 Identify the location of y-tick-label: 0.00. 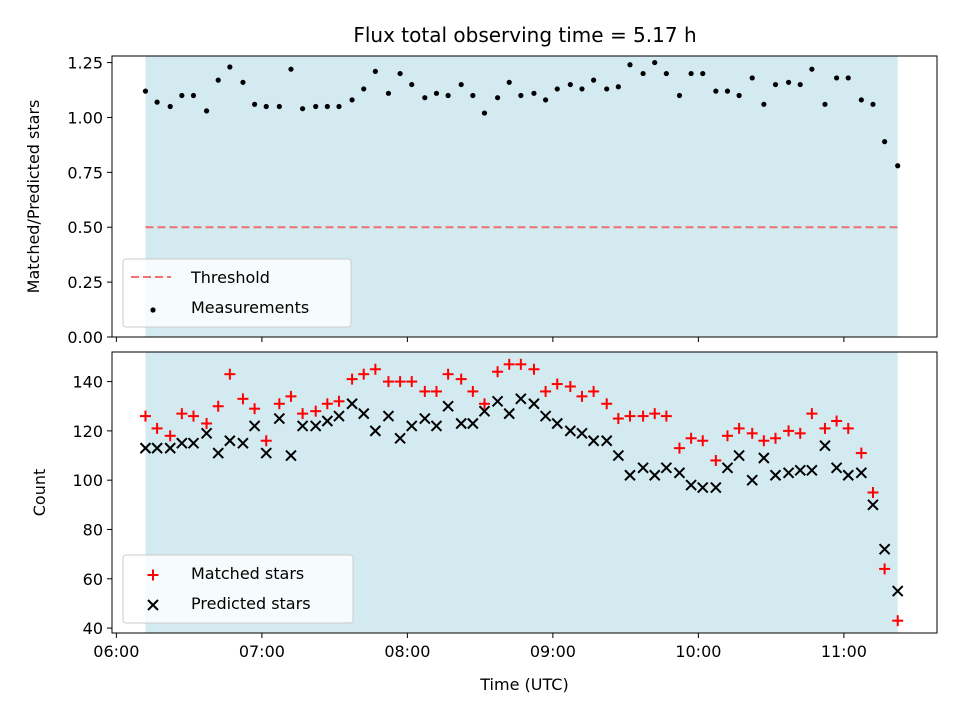
(85, 337).